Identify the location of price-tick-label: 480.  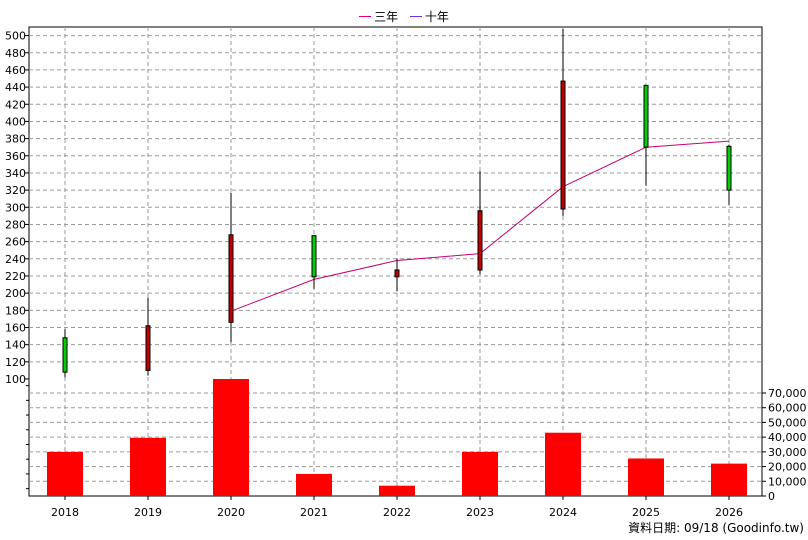
(15, 53).